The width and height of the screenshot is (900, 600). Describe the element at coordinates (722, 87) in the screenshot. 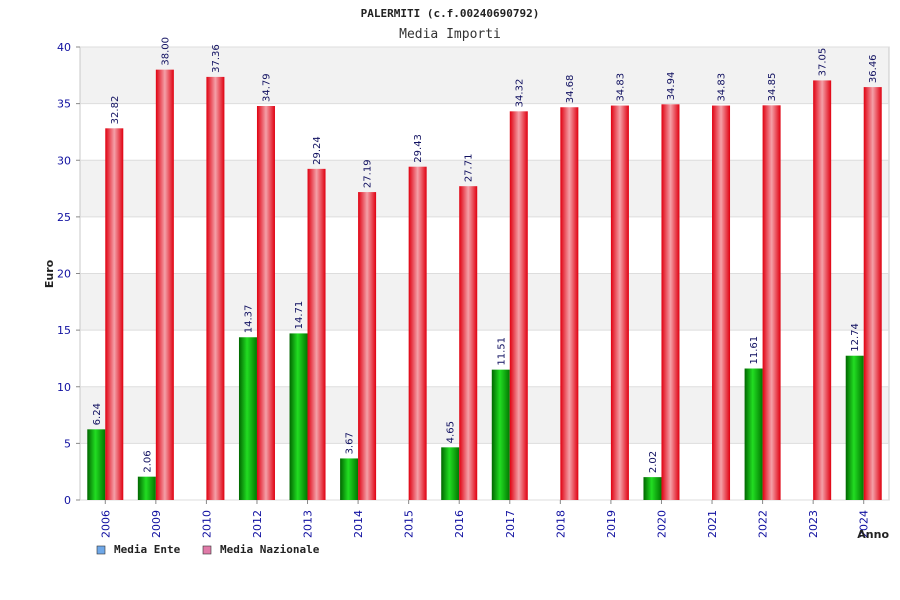

I see `data-label-media-nazionale-2021: 34.83` at that location.